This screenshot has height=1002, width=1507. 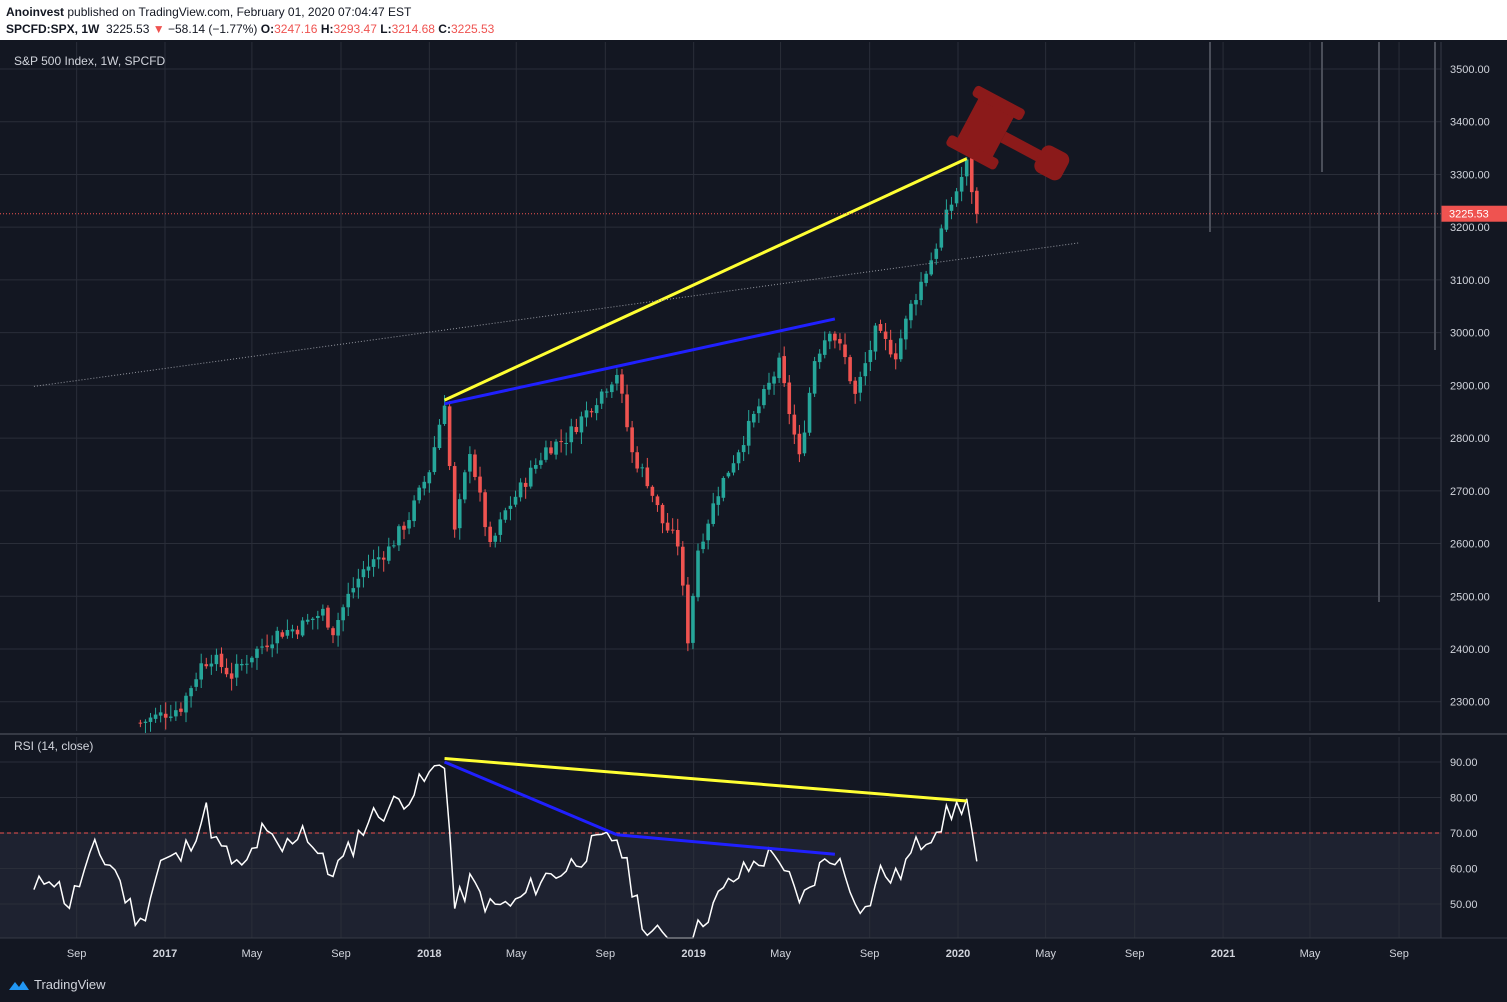 I want to click on y-tick-label: 3000.00, so click(x=1470, y=334).